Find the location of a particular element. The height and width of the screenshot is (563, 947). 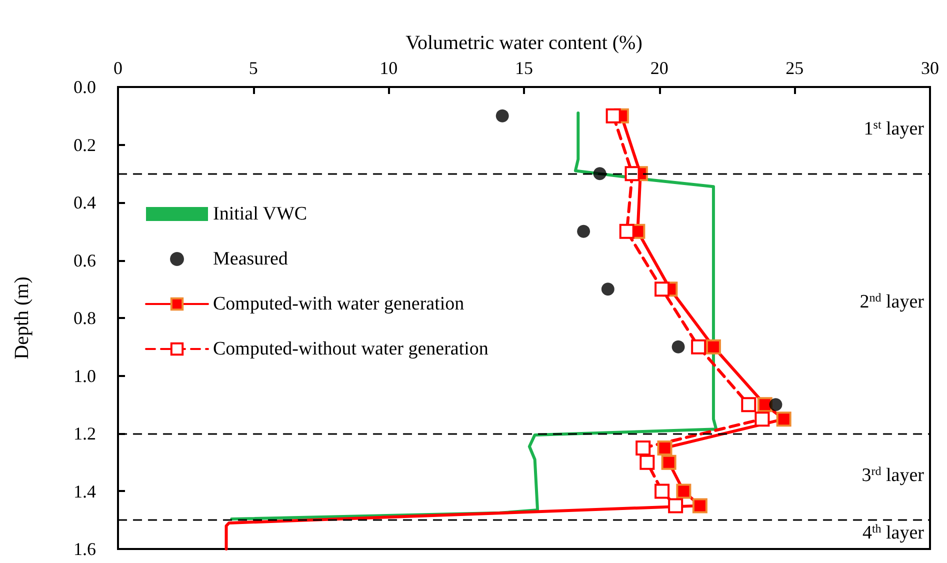

y-tick-label: 0.2 is located at coordinates (85, 144).